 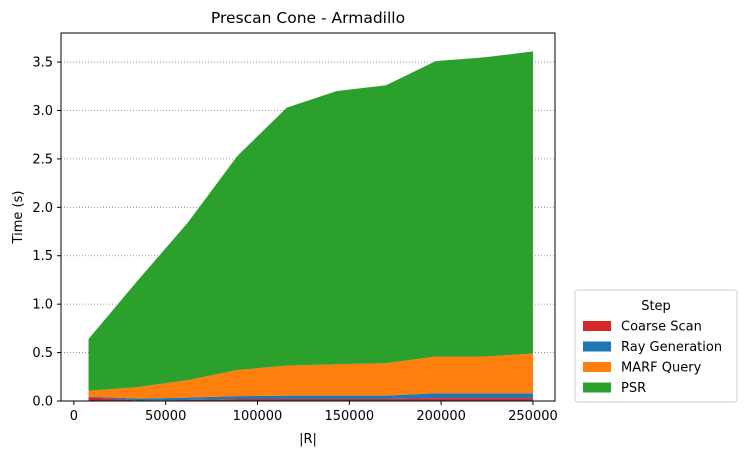 I want to click on y-axis-label: Time (s), so click(x=18, y=218).